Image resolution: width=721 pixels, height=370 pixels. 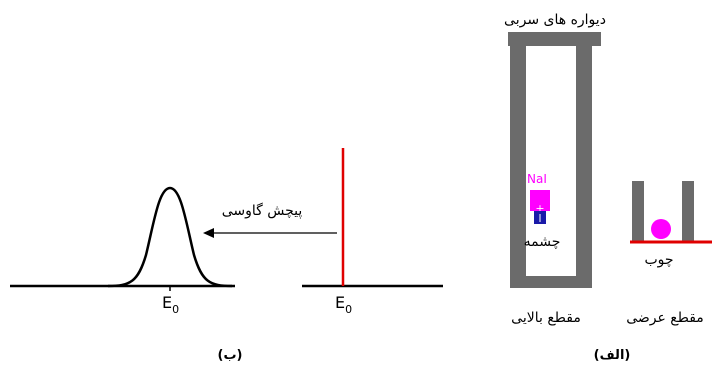 What do you see at coordinates (208, 233) in the screenshot?
I see `convolution-arrow-head` at bounding box center [208, 233].